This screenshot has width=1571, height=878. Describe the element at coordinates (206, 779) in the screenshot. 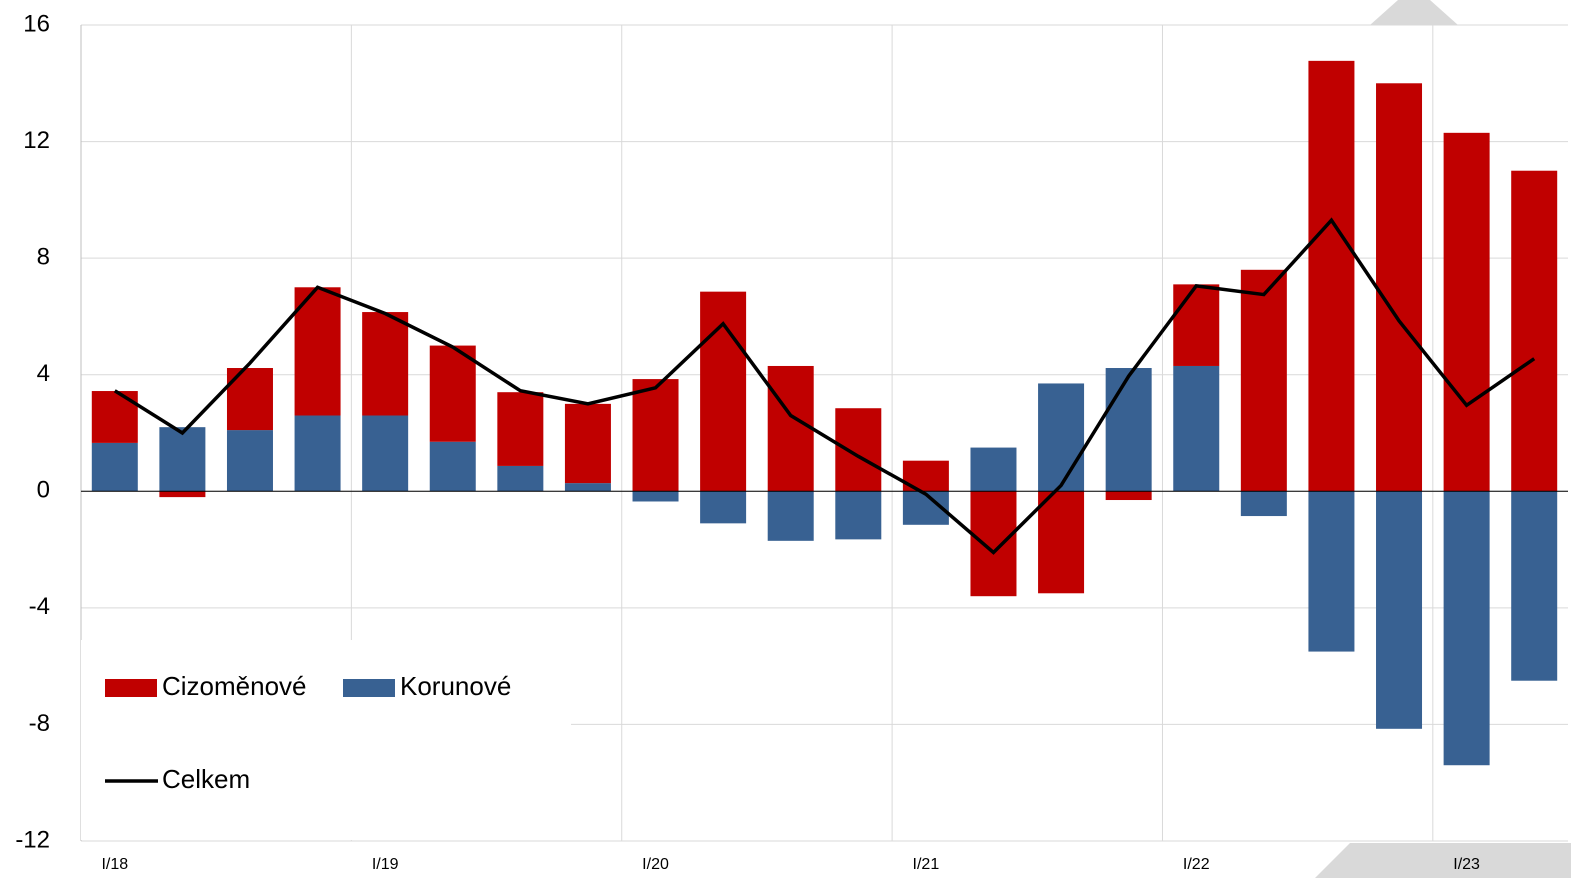

I see `legend-label: Celkem` at that location.